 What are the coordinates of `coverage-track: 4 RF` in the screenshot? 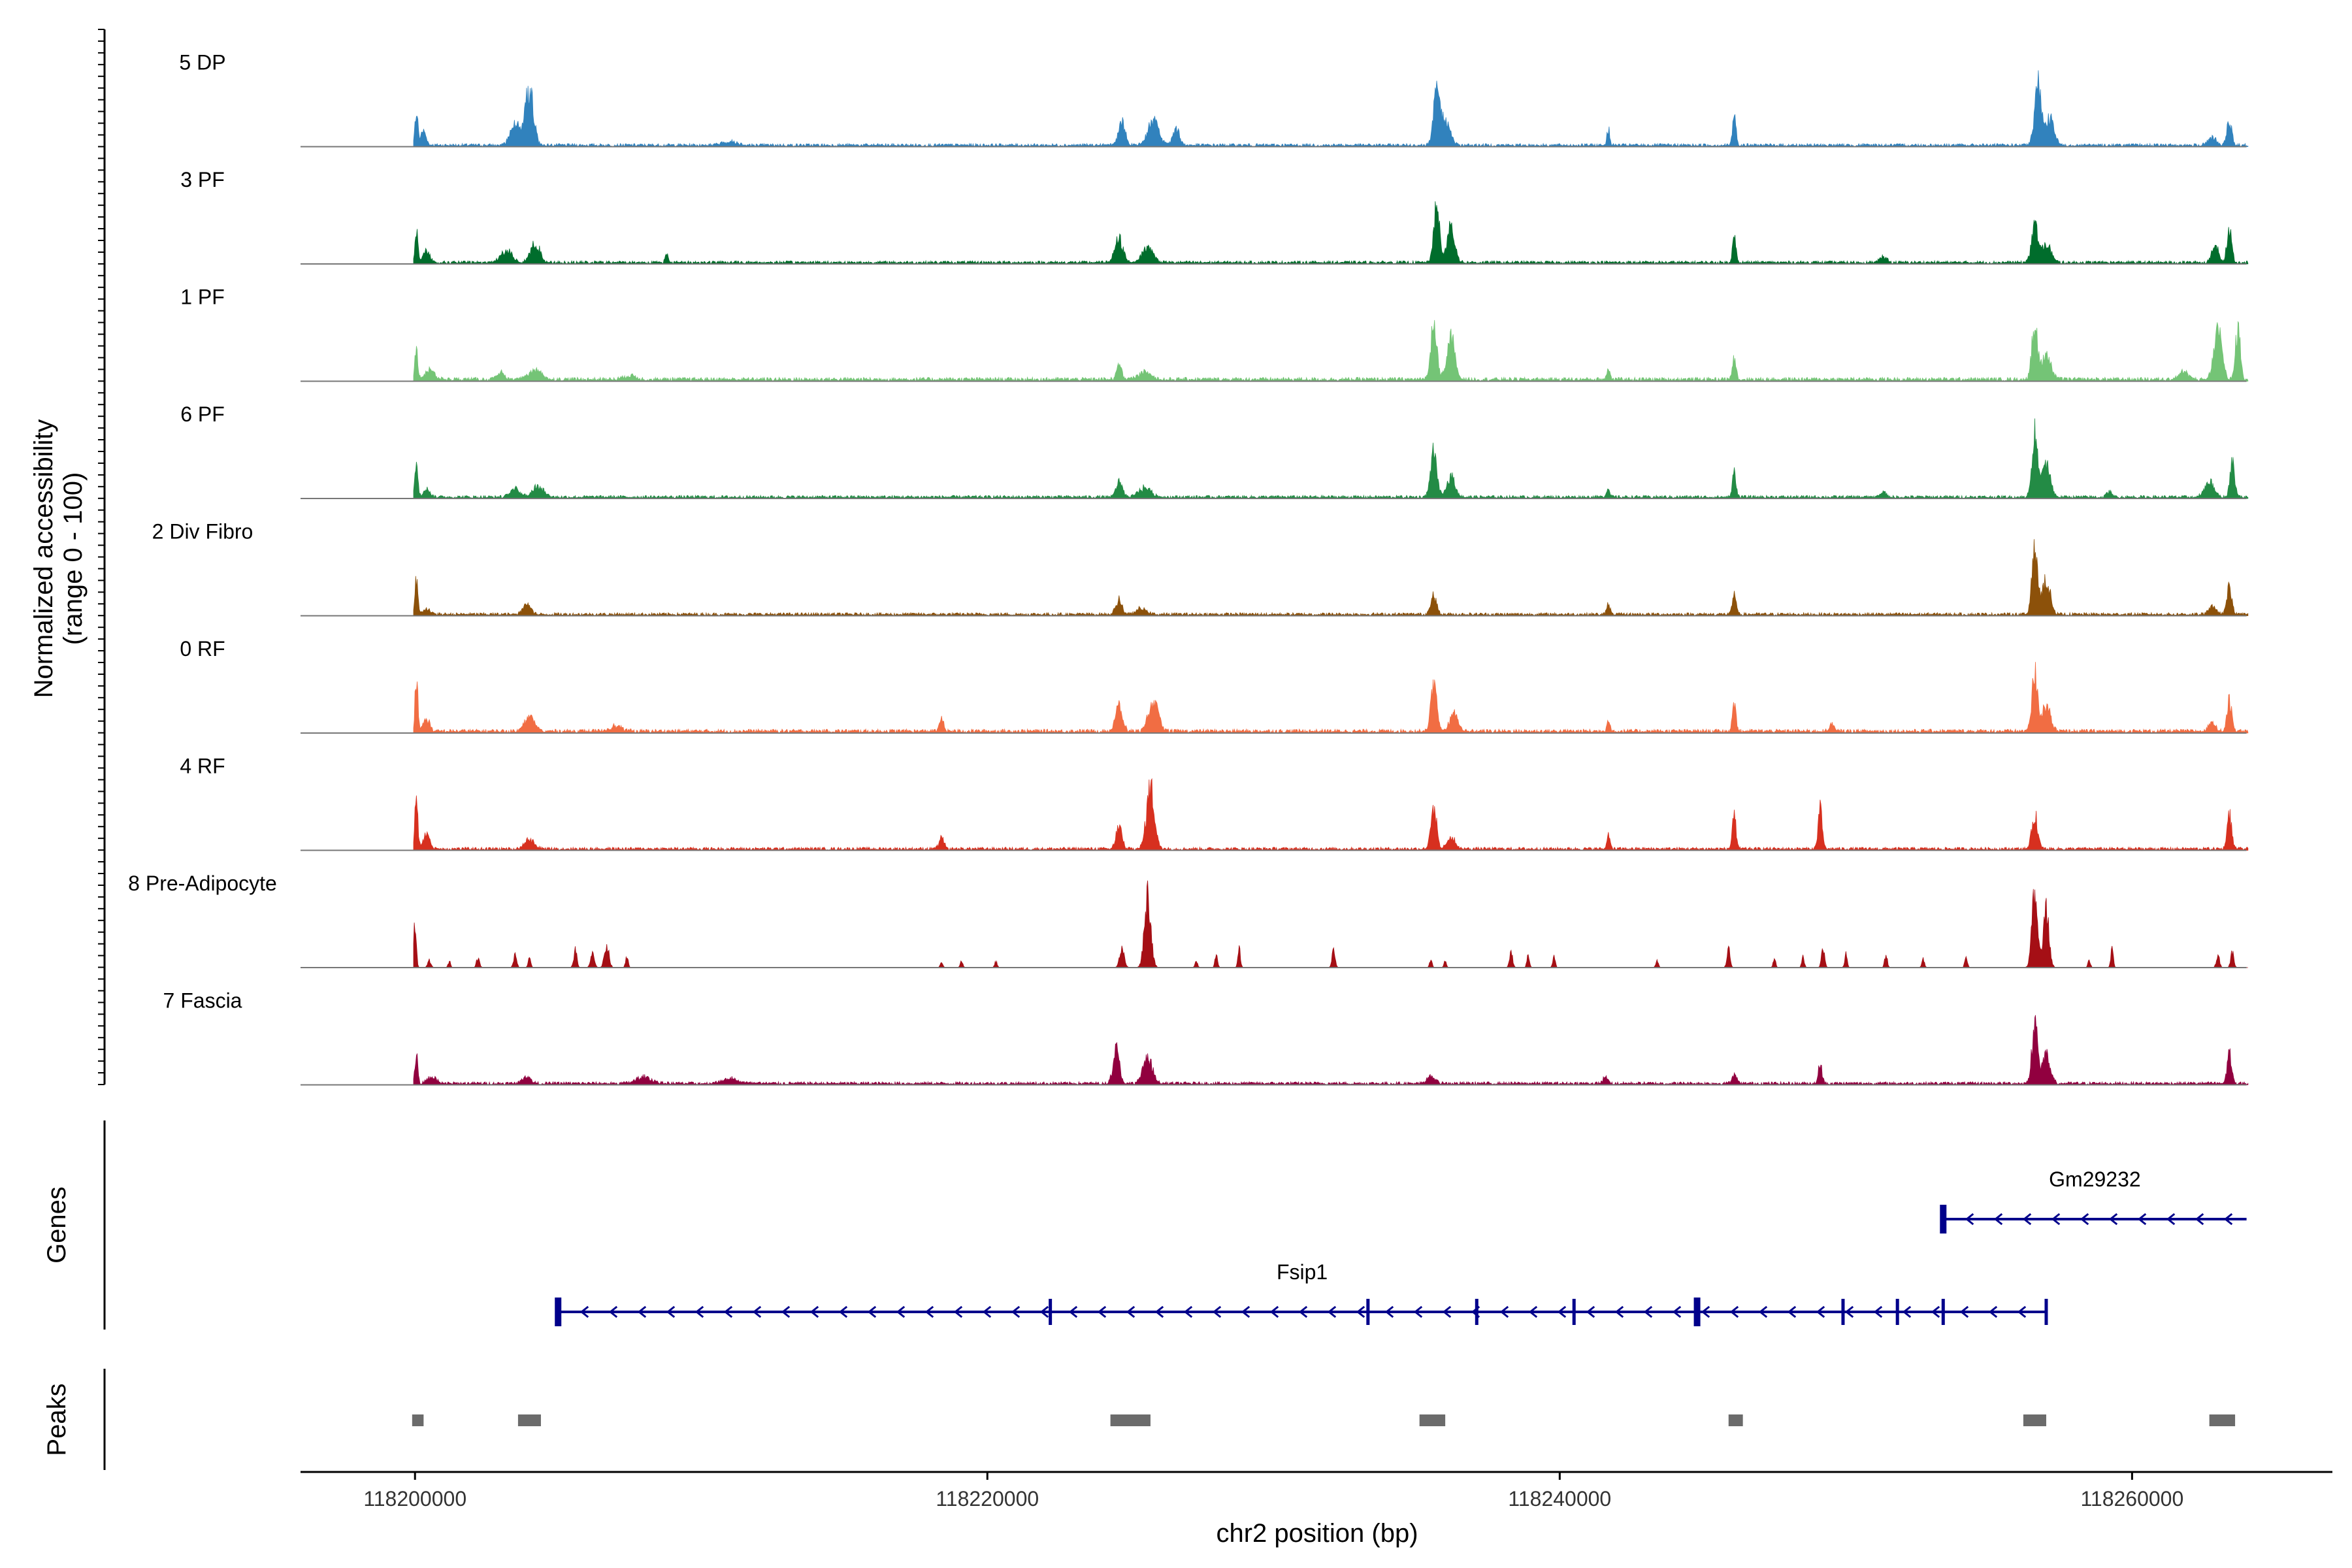 It's located at (1214, 803).